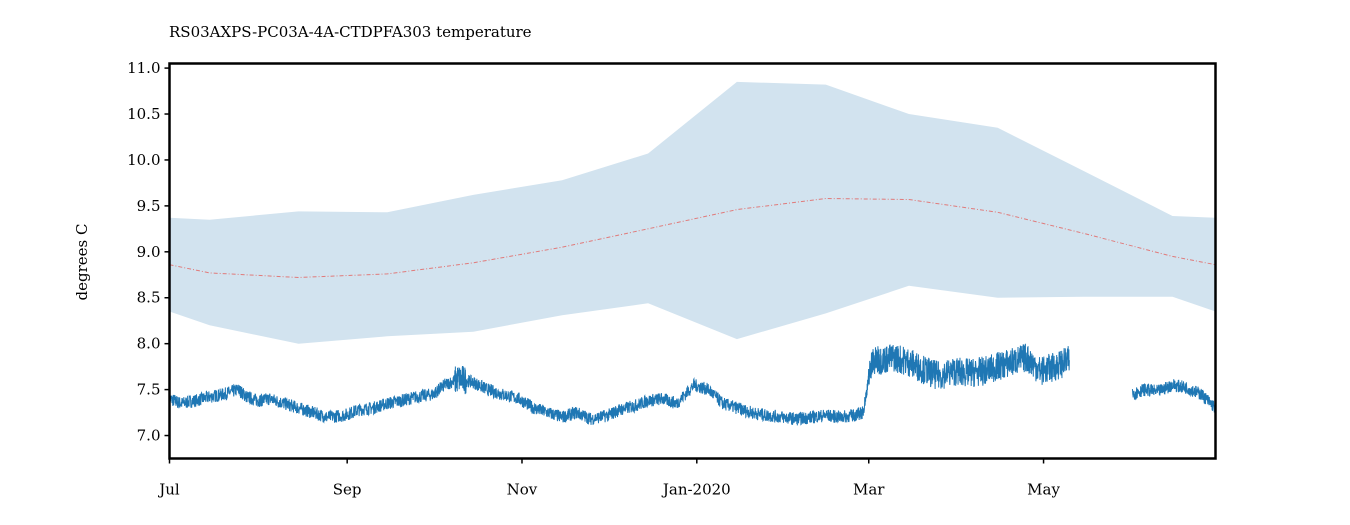  I want to click on y-tick-label: 7.5, so click(149, 390).